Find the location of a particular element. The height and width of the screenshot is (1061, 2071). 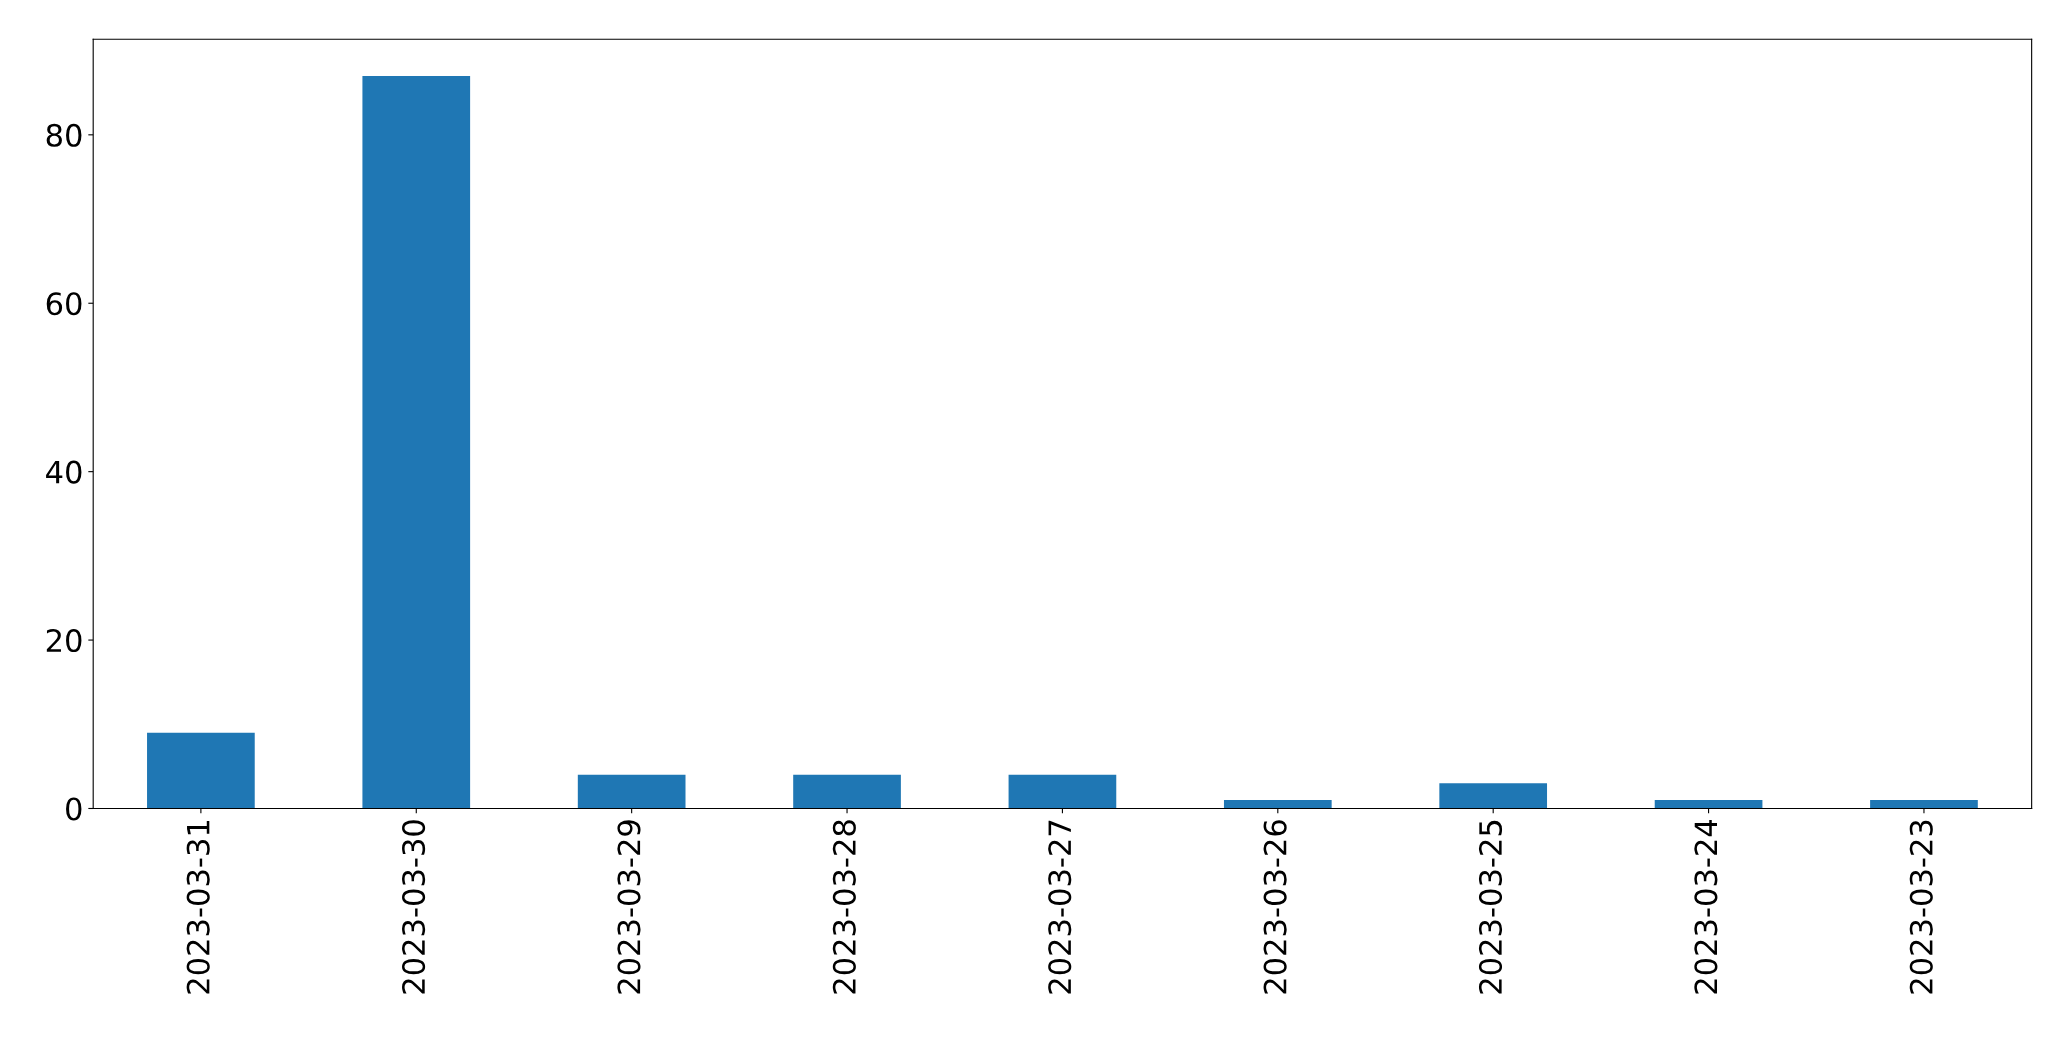

x-tick-label: 2023-03-26 is located at coordinates (1275, 907).